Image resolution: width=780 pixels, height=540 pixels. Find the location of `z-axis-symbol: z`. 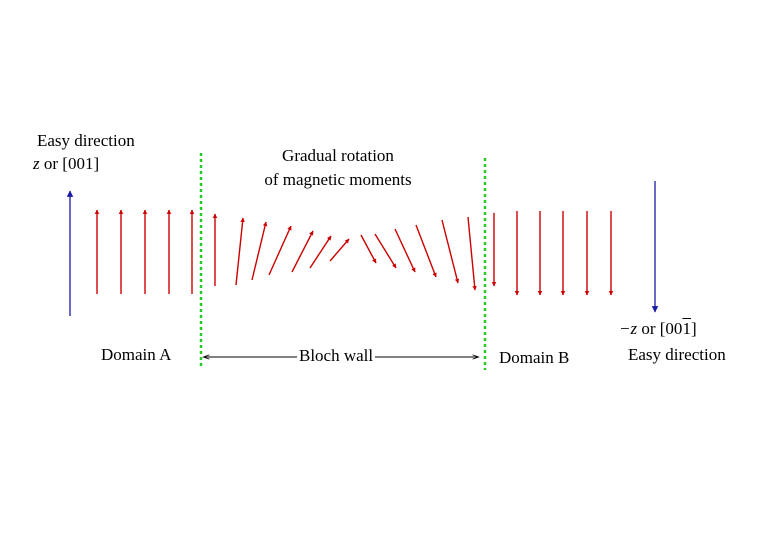

z-axis-symbol: z is located at coordinates (36, 163).